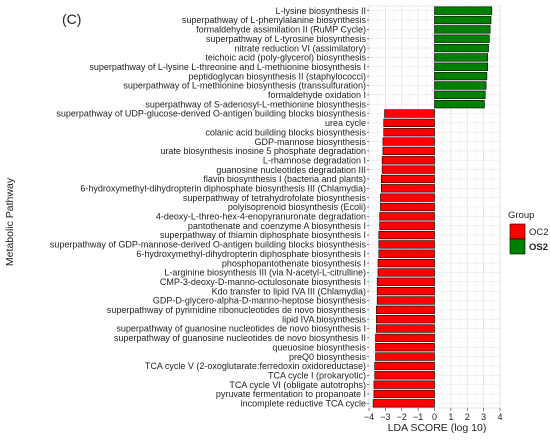 This screenshot has width=550, height=440. What do you see at coordinates (539, 232) in the screenshot?
I see `legend-label-oc2: OC2` at bounding box center [539, 232].